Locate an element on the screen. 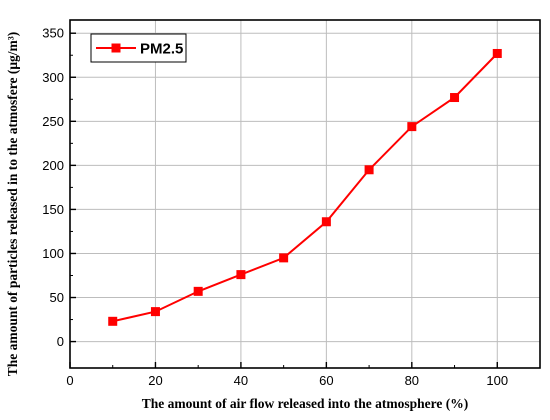  x-tick-label: 100 is located at coordinates (497, 380).